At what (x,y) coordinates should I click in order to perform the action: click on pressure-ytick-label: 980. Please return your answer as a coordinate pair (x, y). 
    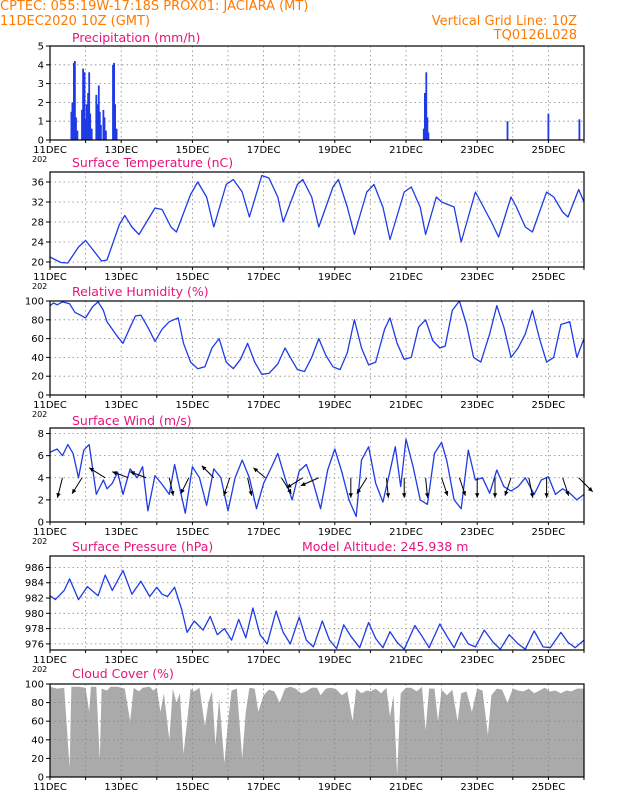
    Looking at the image, I should click on (34, 614).